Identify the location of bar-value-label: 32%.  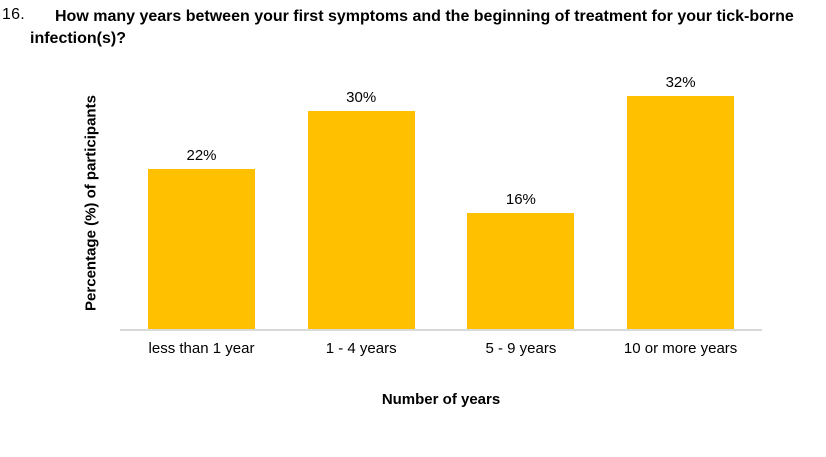
(680, 82).